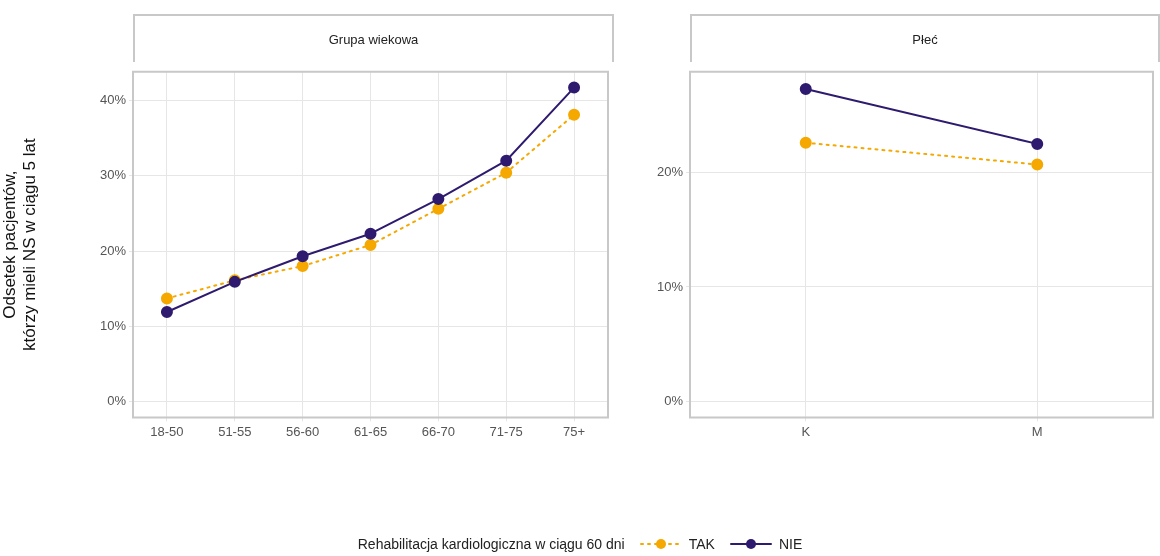  What do you see at coordinates (303, 431) in the screenshot?
I see `x-tick-label: 56-60` at bounding box center [303, 431].